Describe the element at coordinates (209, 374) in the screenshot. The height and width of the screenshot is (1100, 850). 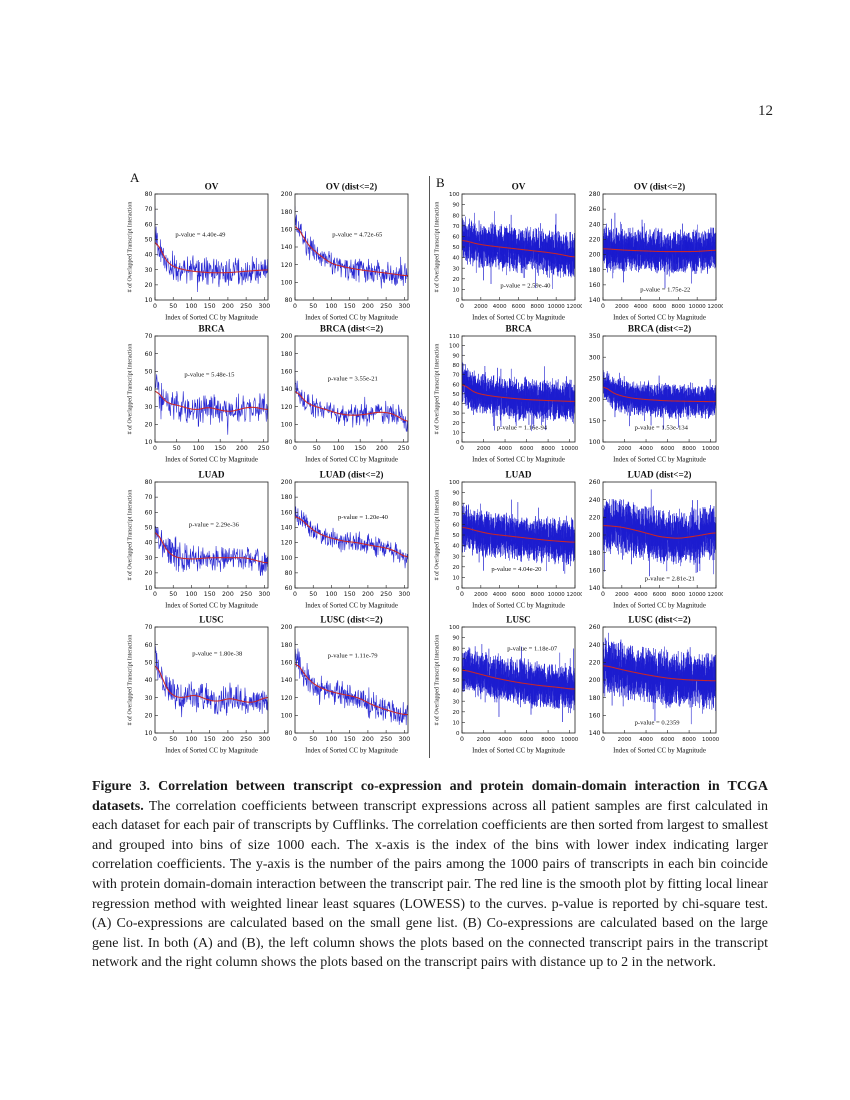
I see `p-value-label: p-value = 5.48e-15` at that location.